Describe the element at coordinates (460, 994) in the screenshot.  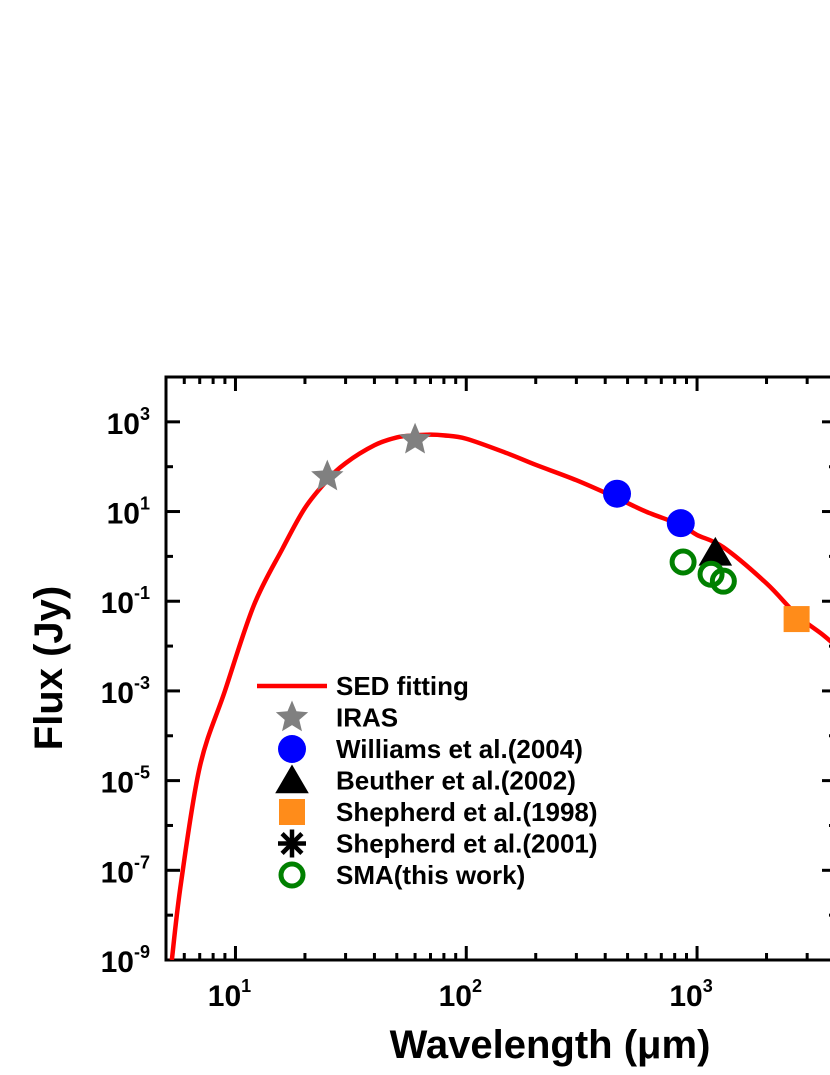
I see `x-tick-label: 10²` at that location.